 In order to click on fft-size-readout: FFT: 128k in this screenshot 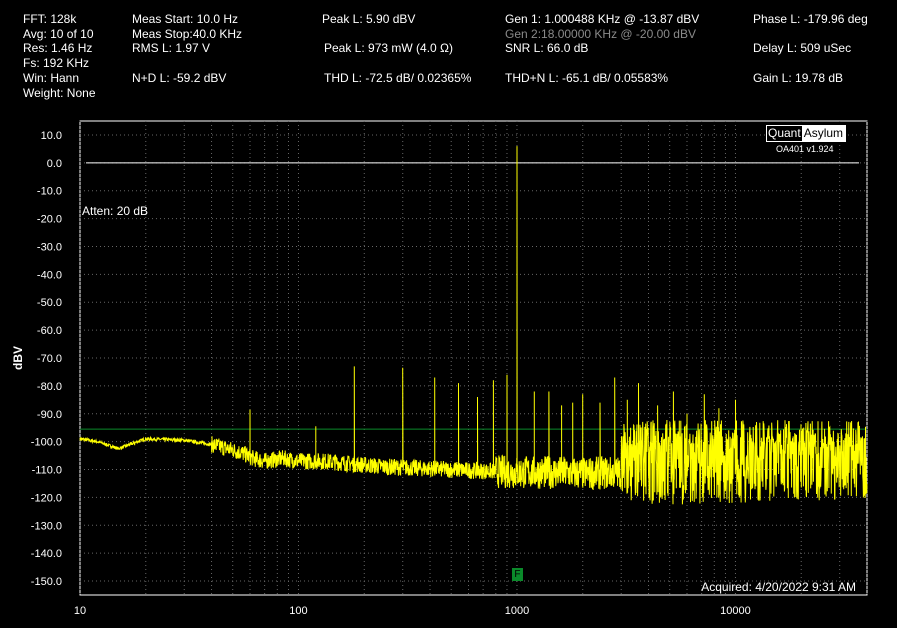, I will do `click(50, 19)`.